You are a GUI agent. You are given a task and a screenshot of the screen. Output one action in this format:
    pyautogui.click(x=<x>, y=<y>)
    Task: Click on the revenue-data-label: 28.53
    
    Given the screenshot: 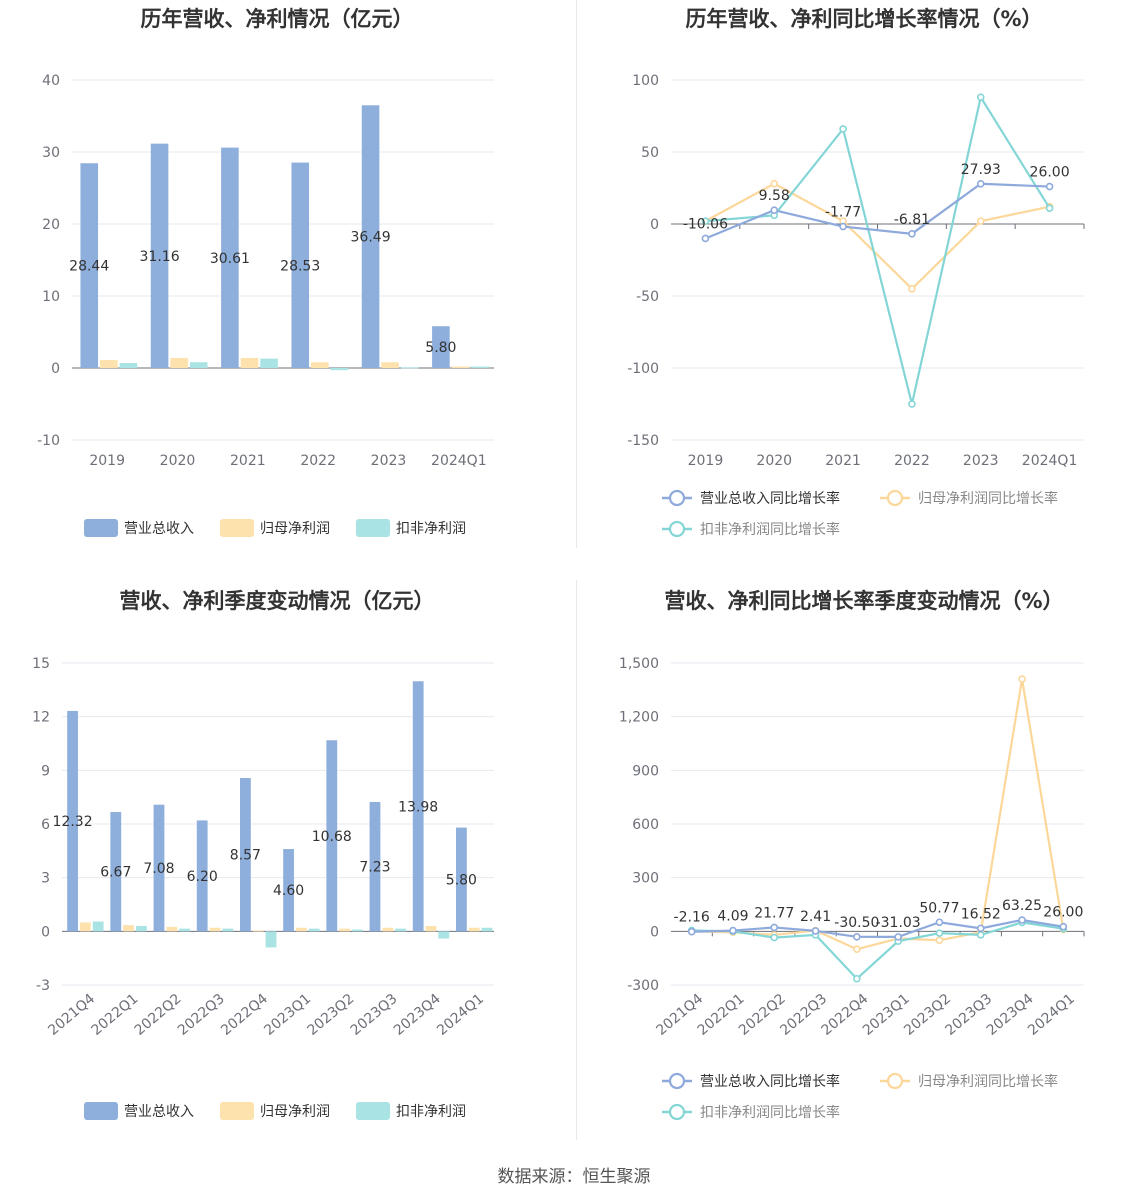 What is the action you would take?
    pyautogui.click(x=300, y=266)
    